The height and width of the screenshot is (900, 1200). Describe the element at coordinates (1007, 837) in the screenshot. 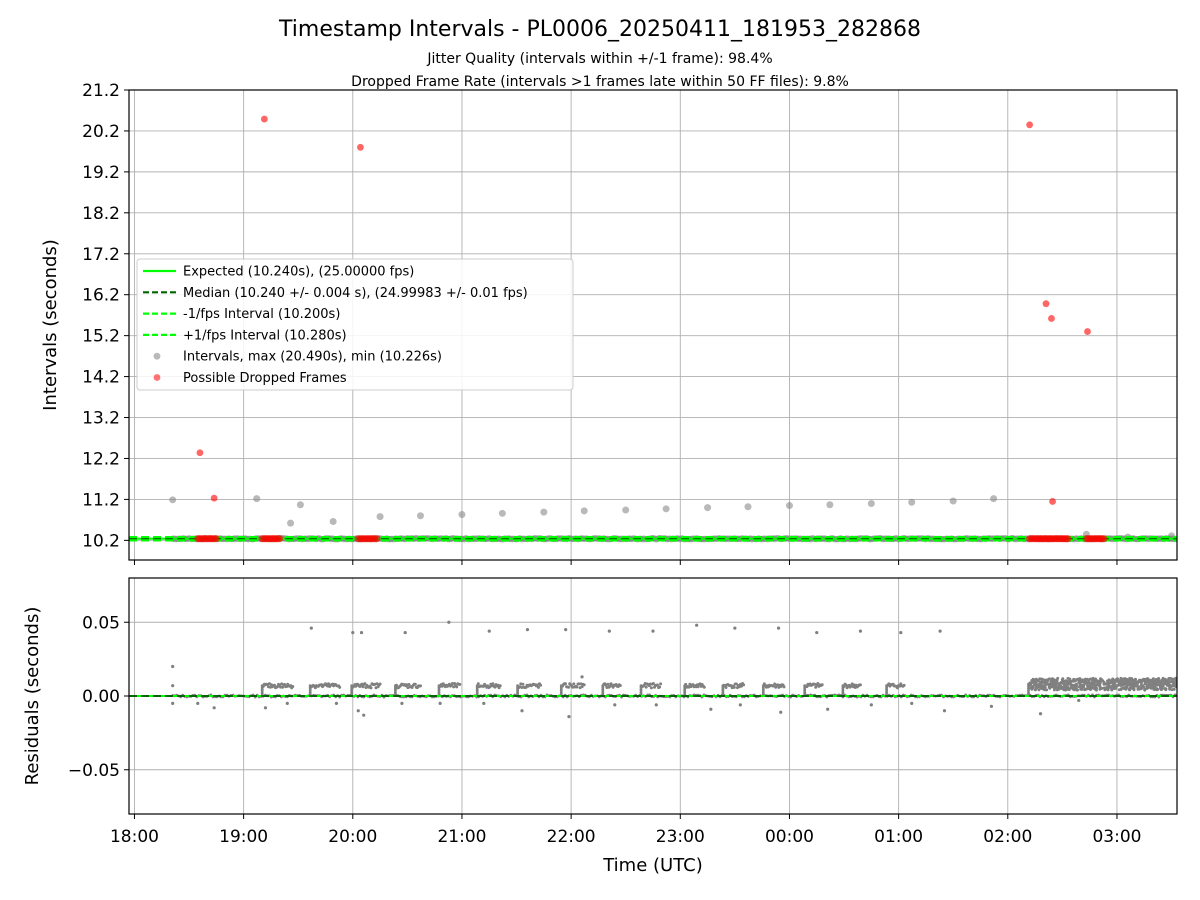

I see `x-tick-label-02:00: 02:00` at that location.